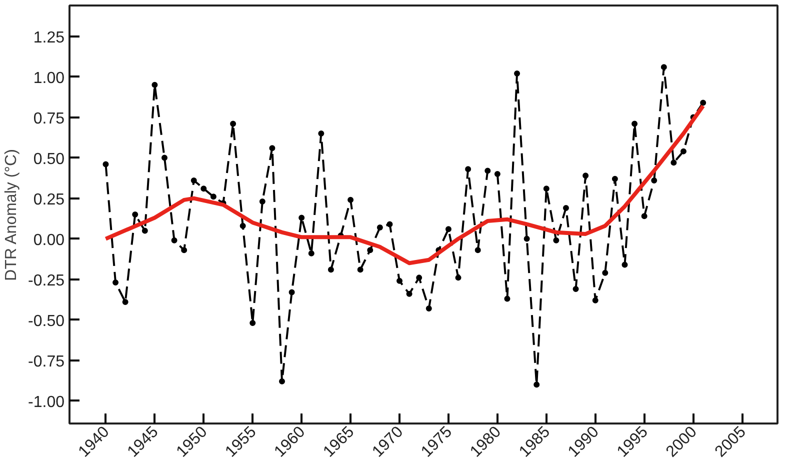 The height and width of the screenshot is (470, 791). I want to click on y-tick-label: 0.25, so click(49, 199).